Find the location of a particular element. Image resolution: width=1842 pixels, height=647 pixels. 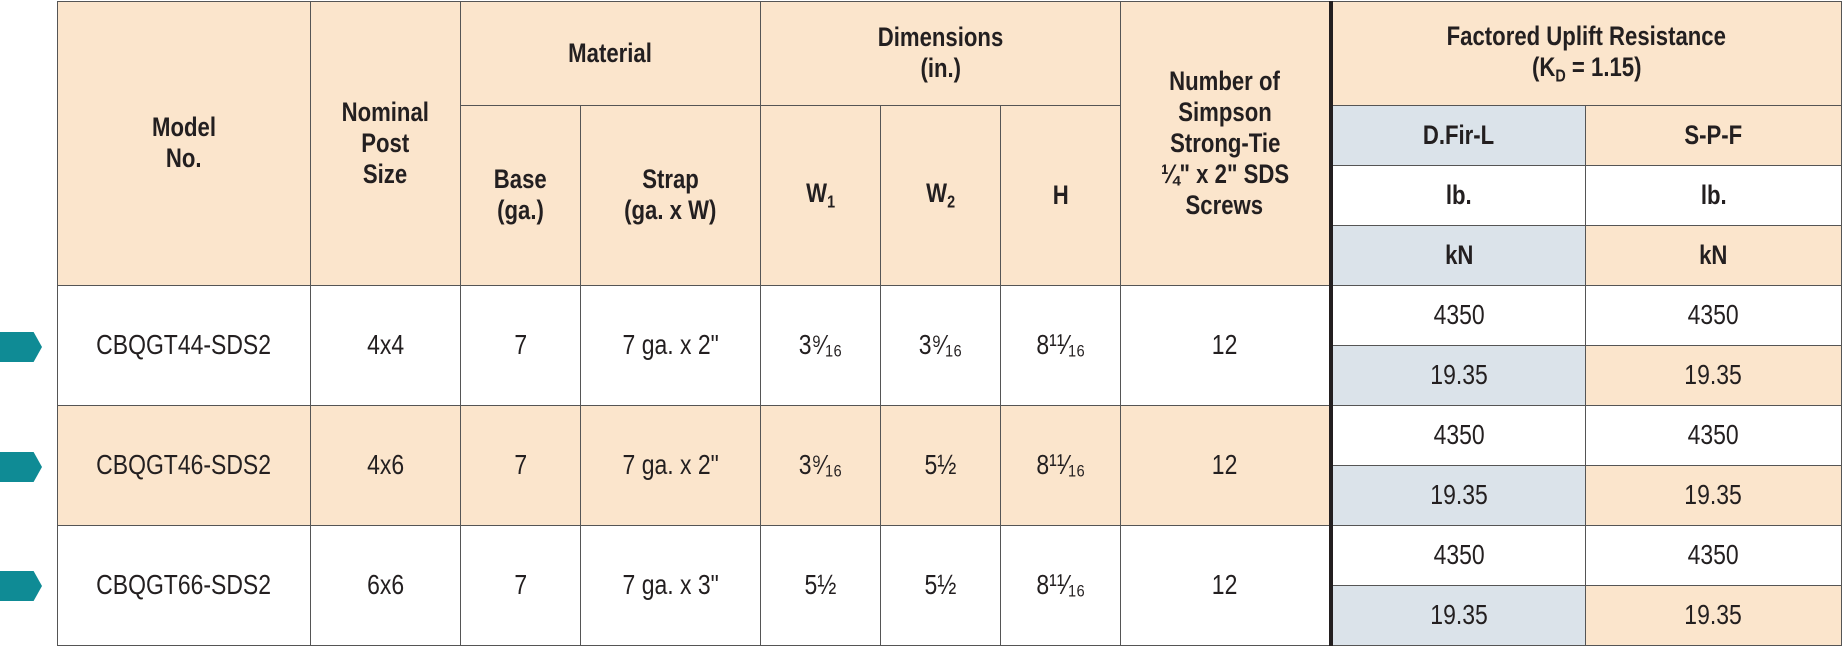

strap-cell: 7 ga. x 3" is located at coordinates (670, 585).